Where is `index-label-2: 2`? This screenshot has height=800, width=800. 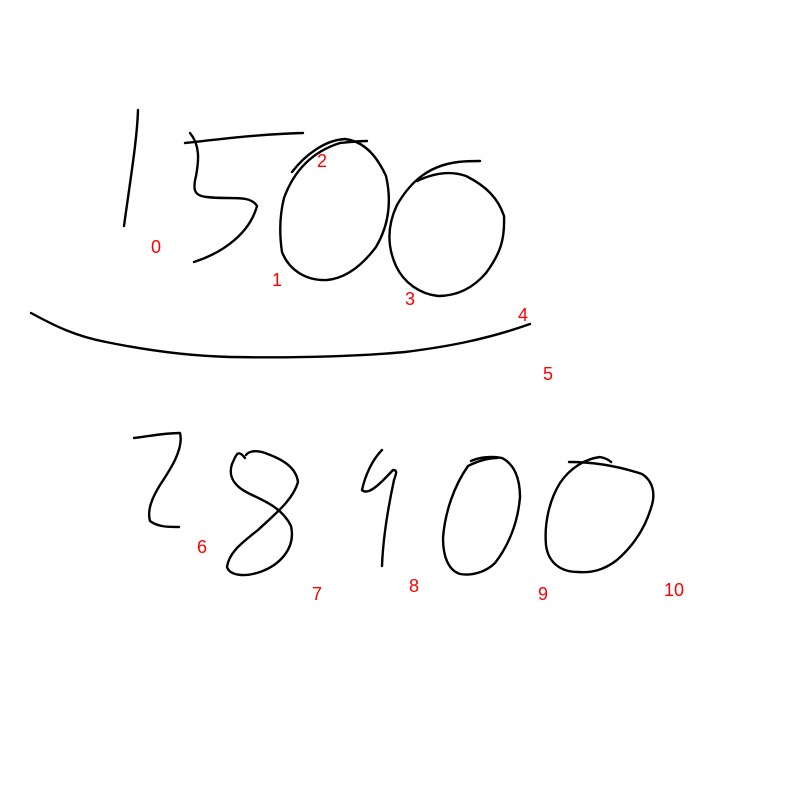
index-label-2: 2 is located at coordinates (322, 161).